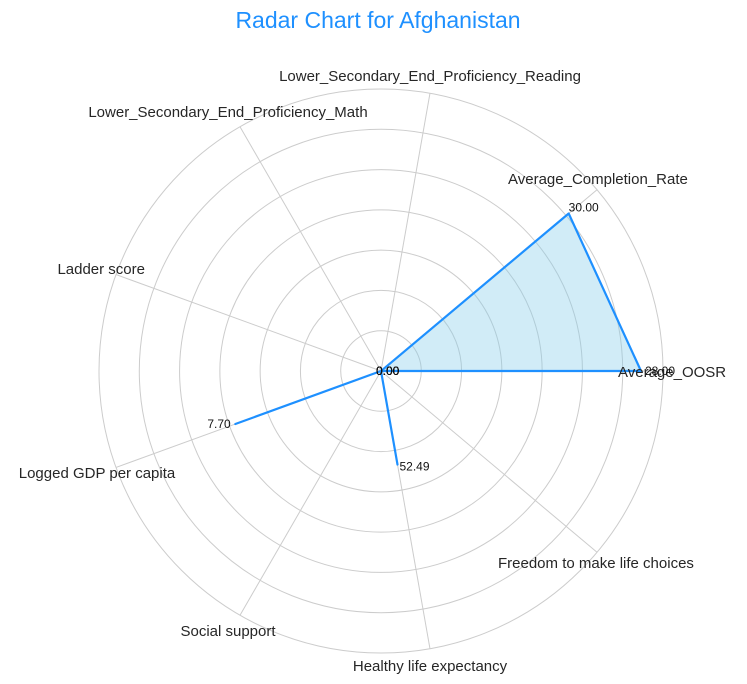 This screenshot has height=684, width=747. I want to click on axis-label: Freedom to make life choices, so click(596, 563).